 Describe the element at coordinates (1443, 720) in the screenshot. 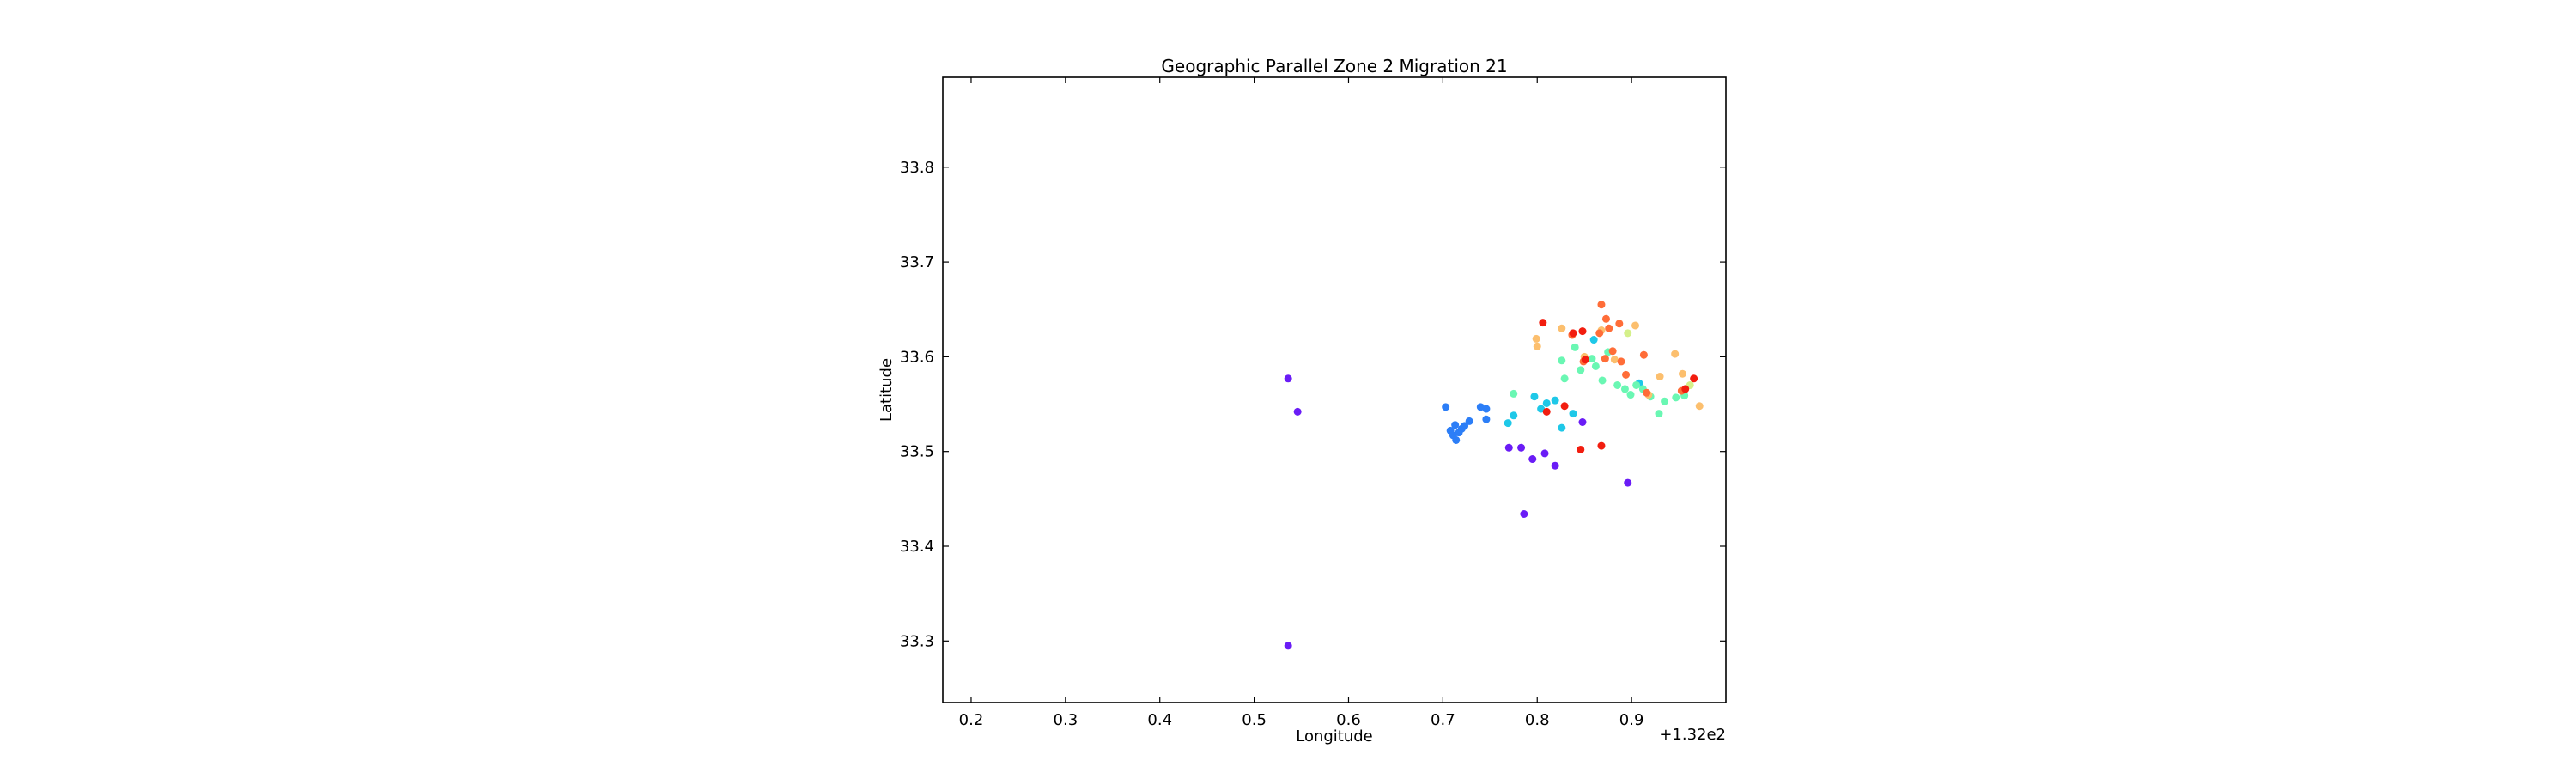

I see `x-tick-label: 0.7` at that location.